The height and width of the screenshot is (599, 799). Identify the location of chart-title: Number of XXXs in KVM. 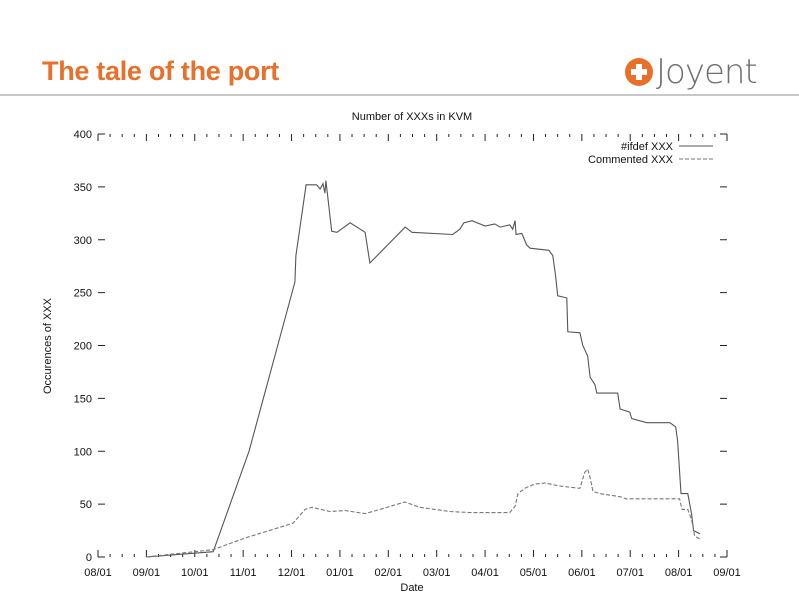
(412, 117).